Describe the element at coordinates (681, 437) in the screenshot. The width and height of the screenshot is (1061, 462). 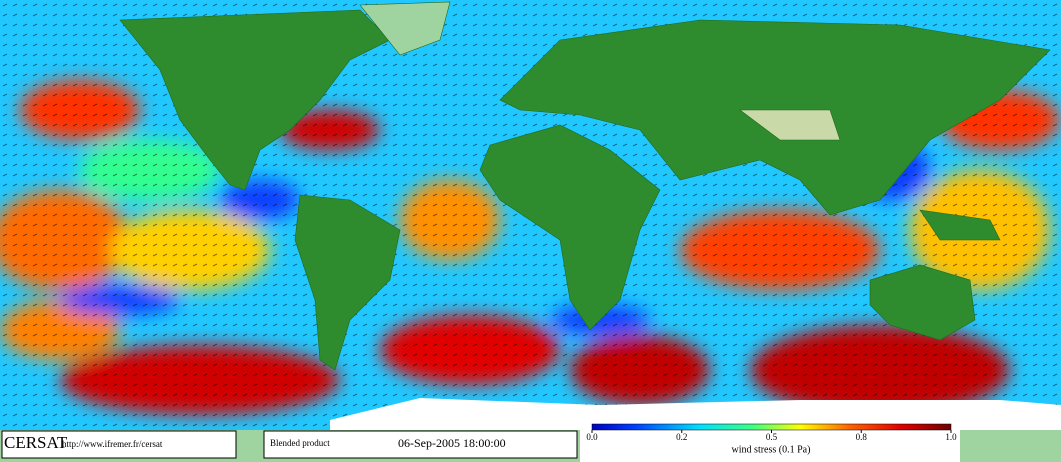
I see `colorbar-tick-label: 0.2` at that location.